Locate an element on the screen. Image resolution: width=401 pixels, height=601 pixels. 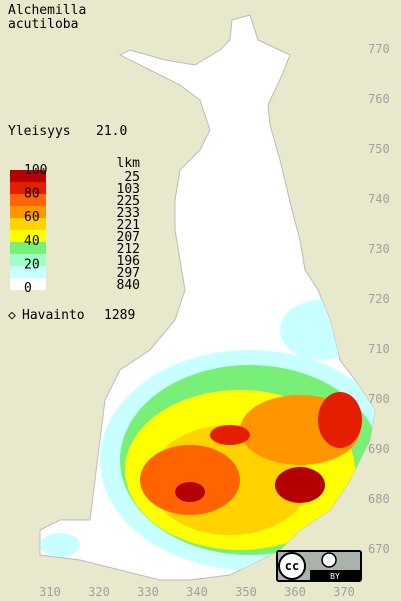
northing-label: 770 is located at coordinates (379, 49).